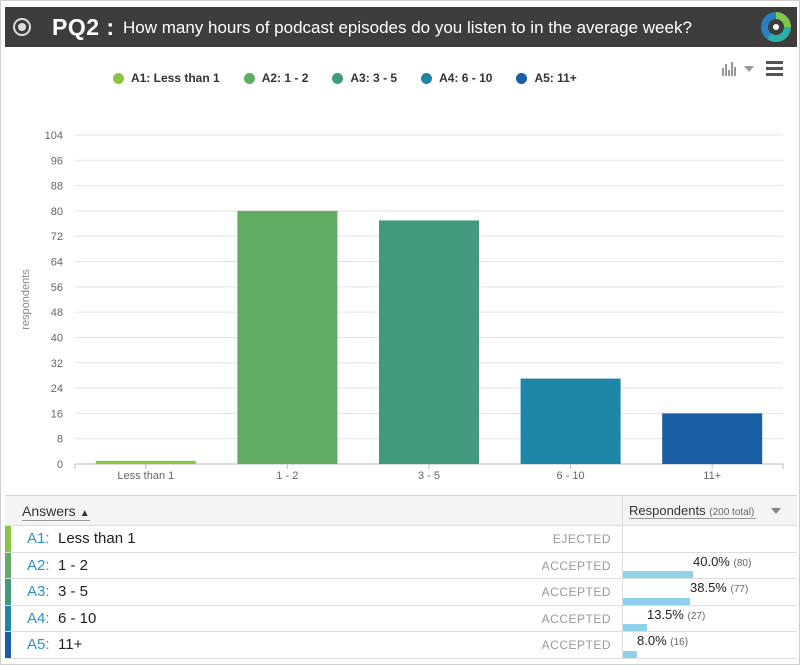 Image resolution: width=800 pixels, height=665 pixels. I want to click on respondent-count: (77), so click(739, 589).